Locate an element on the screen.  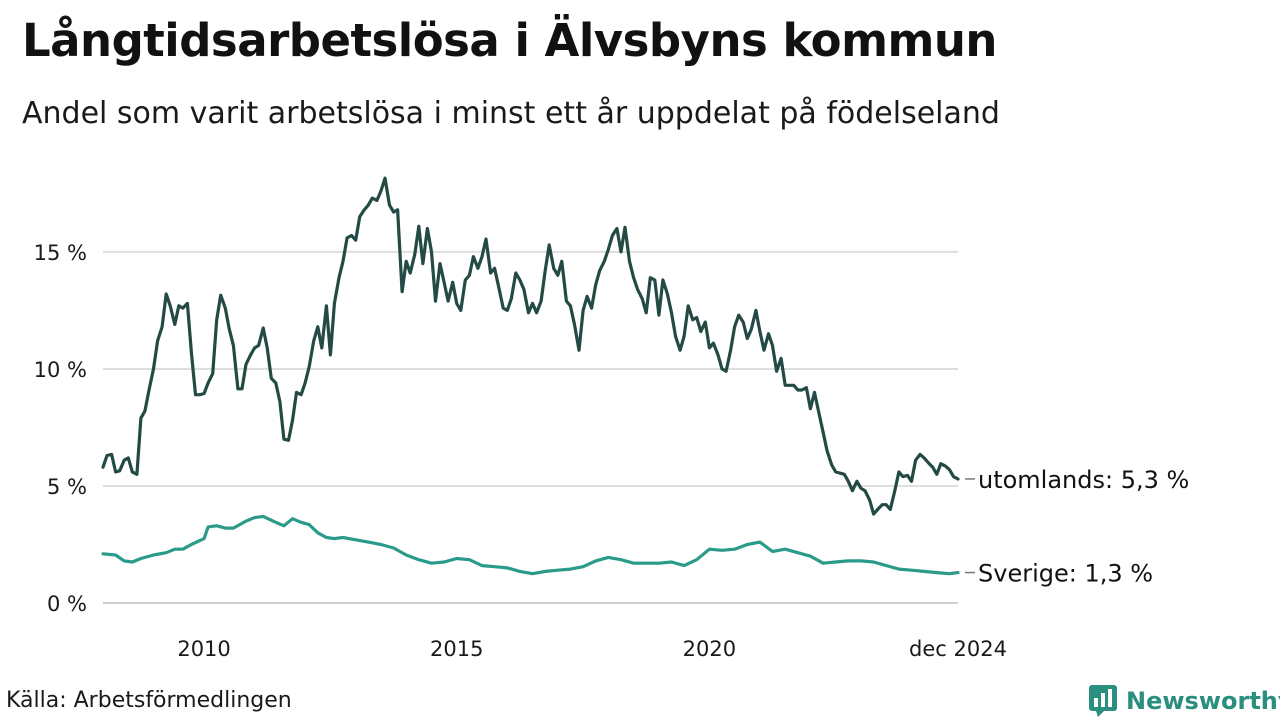
brand-name: Newsworthy is located at coordinates (1203, 701).